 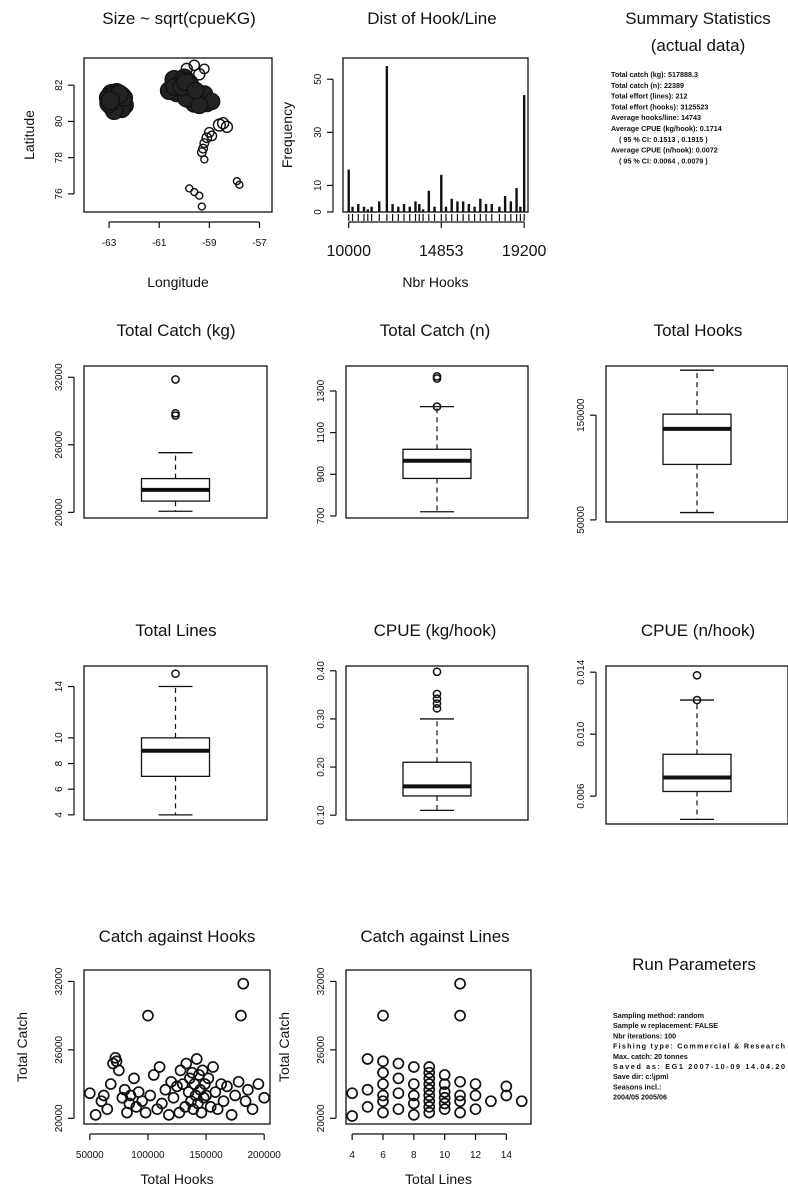 I want to click on map-frame, so click(x=178, y=135).